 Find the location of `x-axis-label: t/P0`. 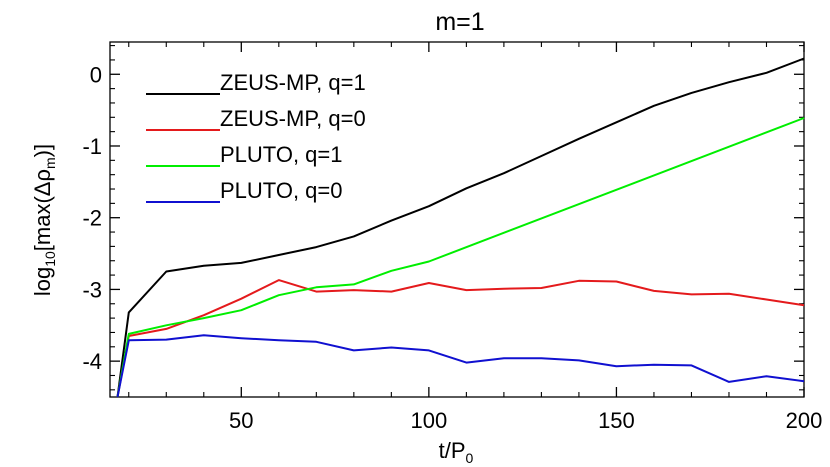

x-axis-label: t/P0 is located at coordinates (456, 452).